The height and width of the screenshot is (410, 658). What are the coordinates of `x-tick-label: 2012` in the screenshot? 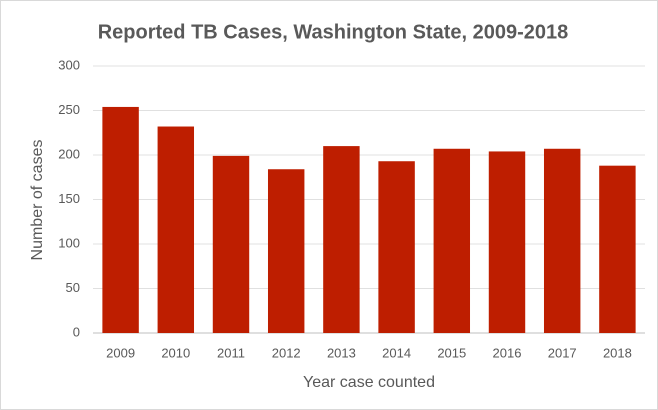 It's located at (286, 352).